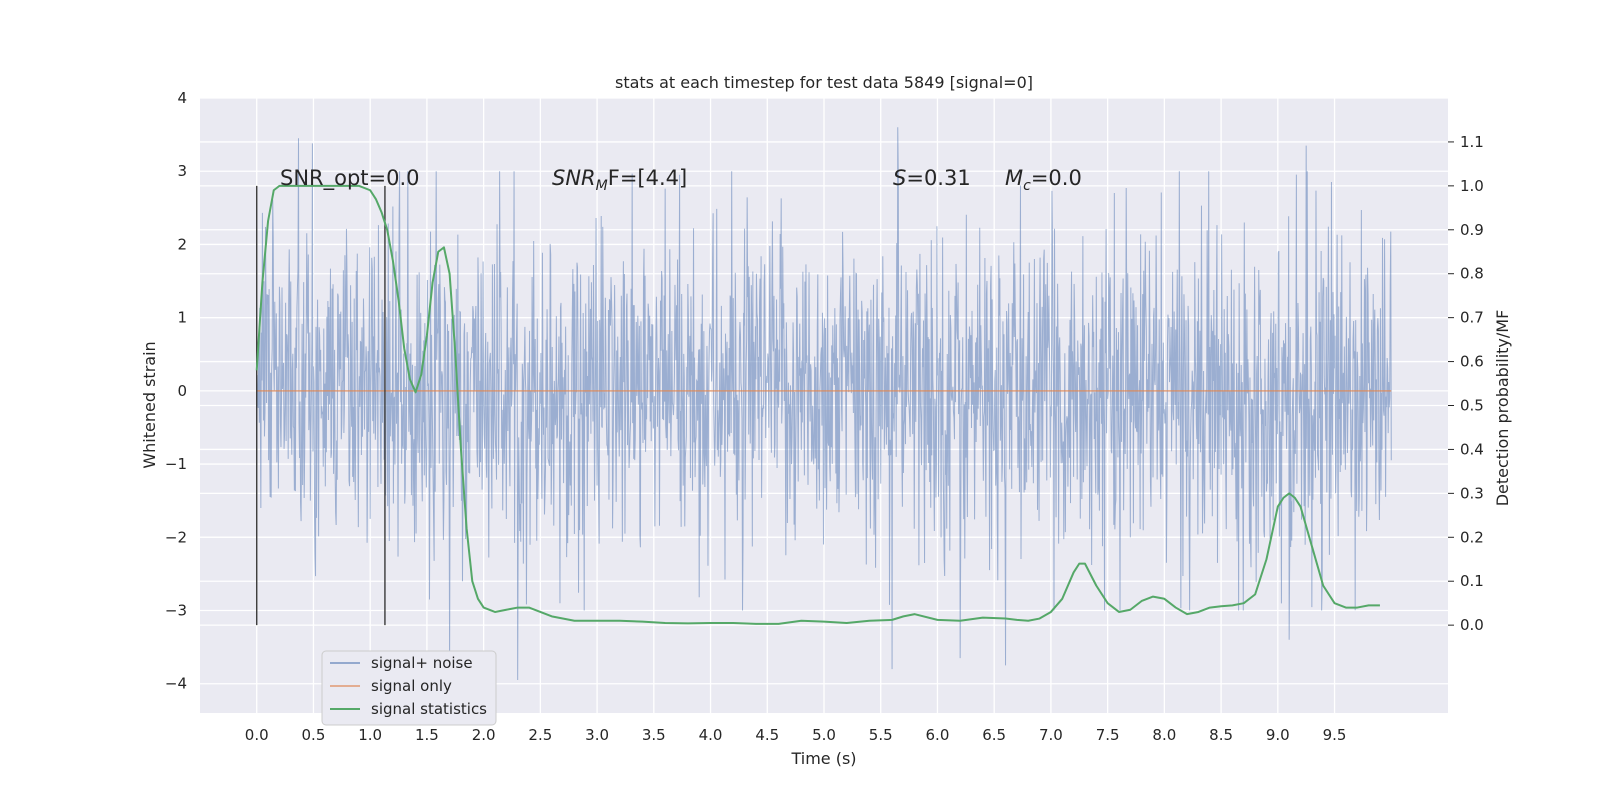 The image size is (1600, 800). I want to click on annotation-s: S=0.31, so click(932, 178).